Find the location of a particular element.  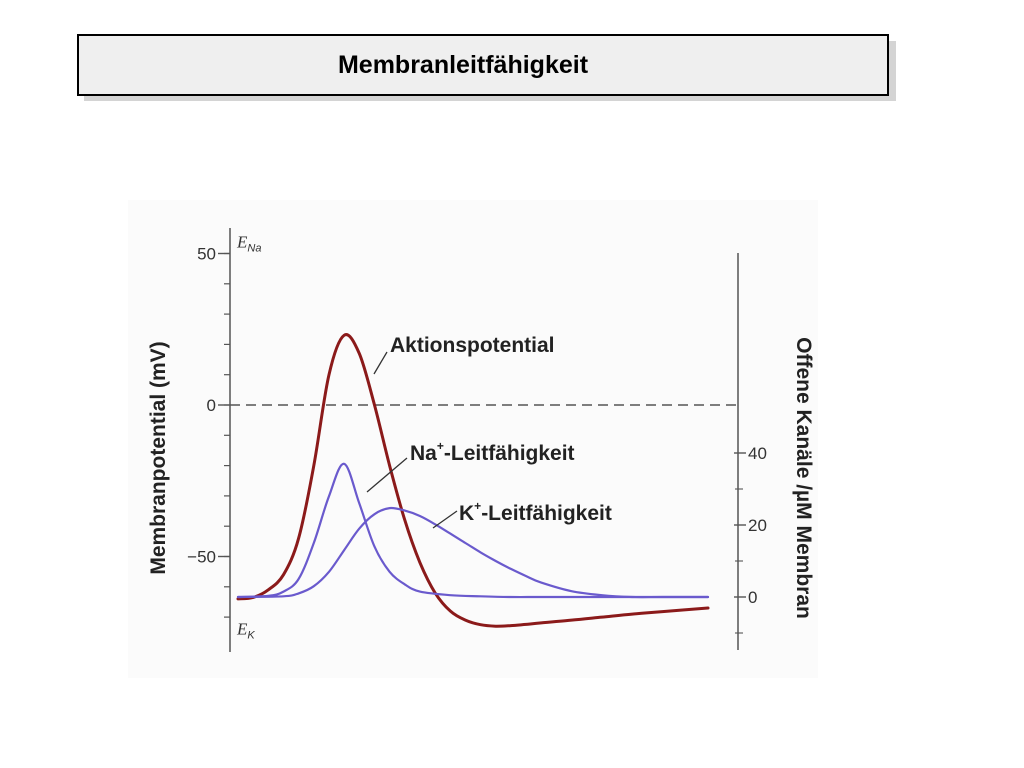

annotation-na-sup: + is located at coordinates (440, 446).